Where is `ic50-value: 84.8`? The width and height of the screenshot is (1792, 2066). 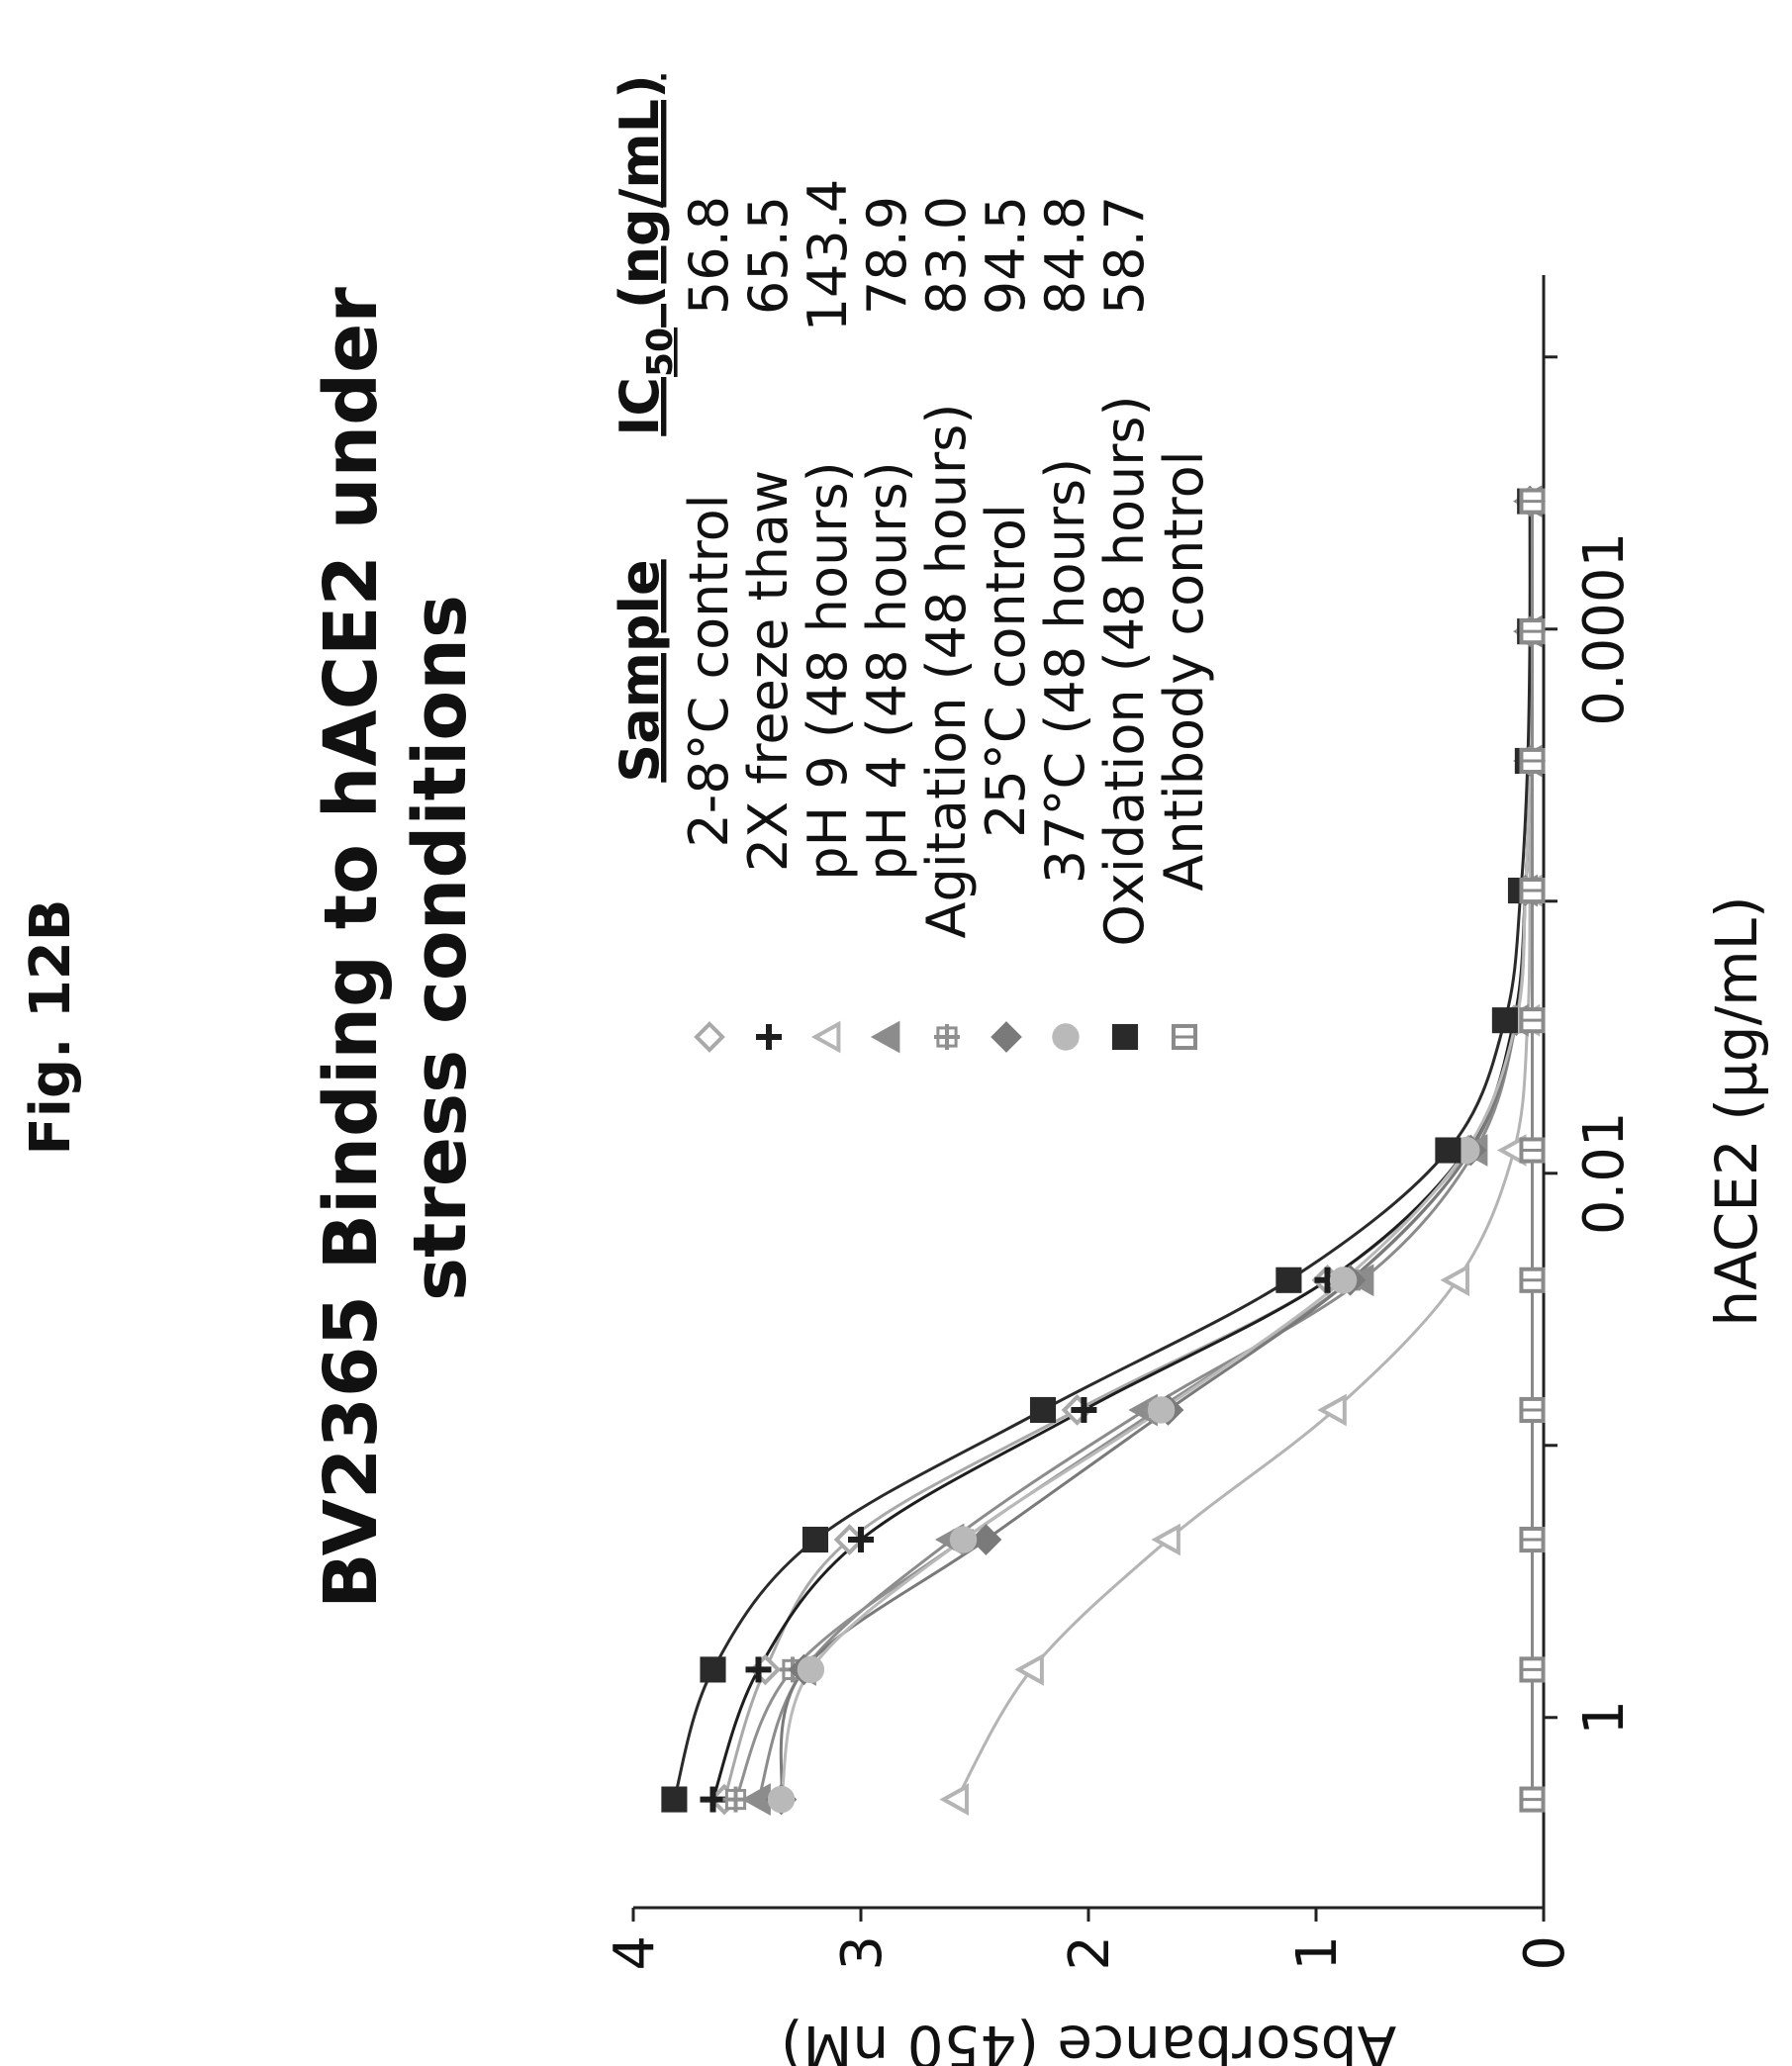 ic50-value: 84.8 is located at coordinates (1065, 255).